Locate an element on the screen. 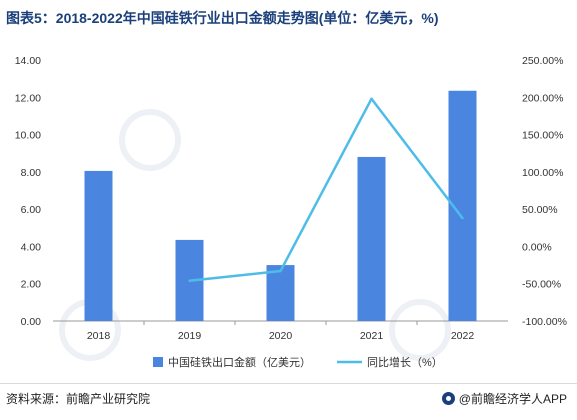  legend-bar-label: 中国硅铁出口金额（亿美元） is located at coordinates (239, 362).